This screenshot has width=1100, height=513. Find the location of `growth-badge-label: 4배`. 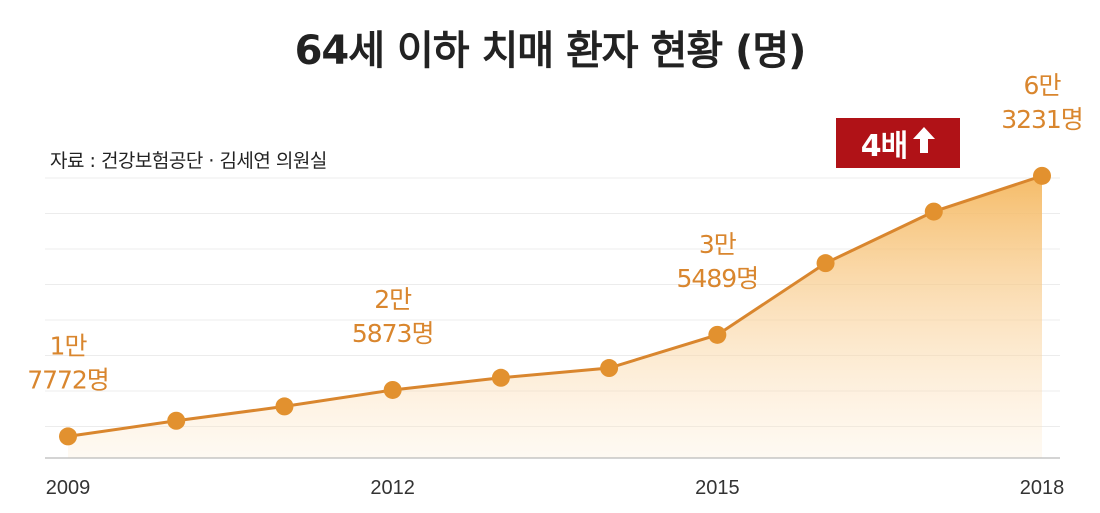

growth-badge-label: 4배 is located at coordinates (884, 146).